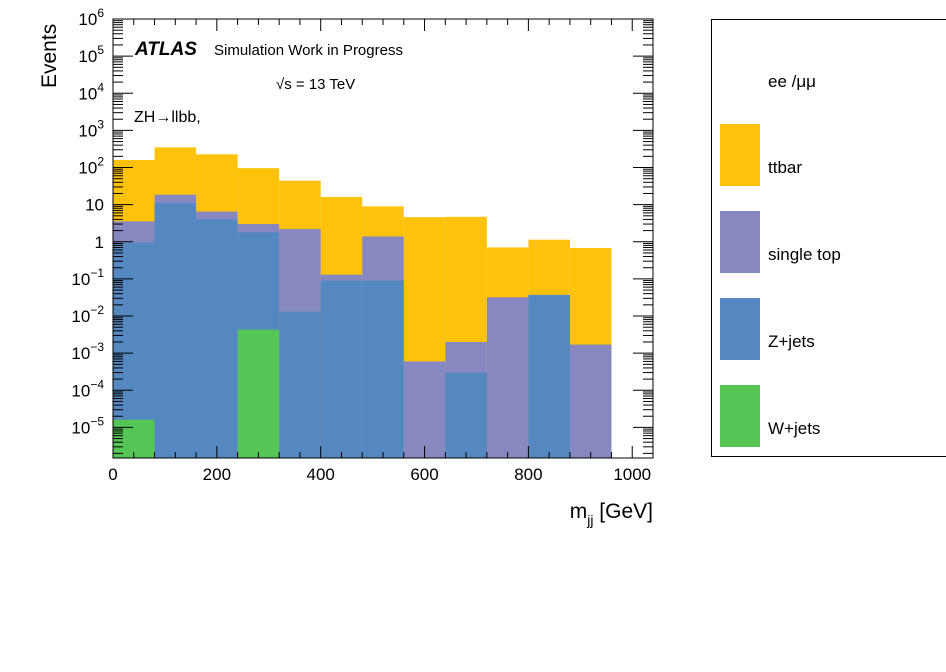  Describe the element at coordinates (785, 167) in the screenshot. I see `legend-label-ttbar: ttbar` at that location.